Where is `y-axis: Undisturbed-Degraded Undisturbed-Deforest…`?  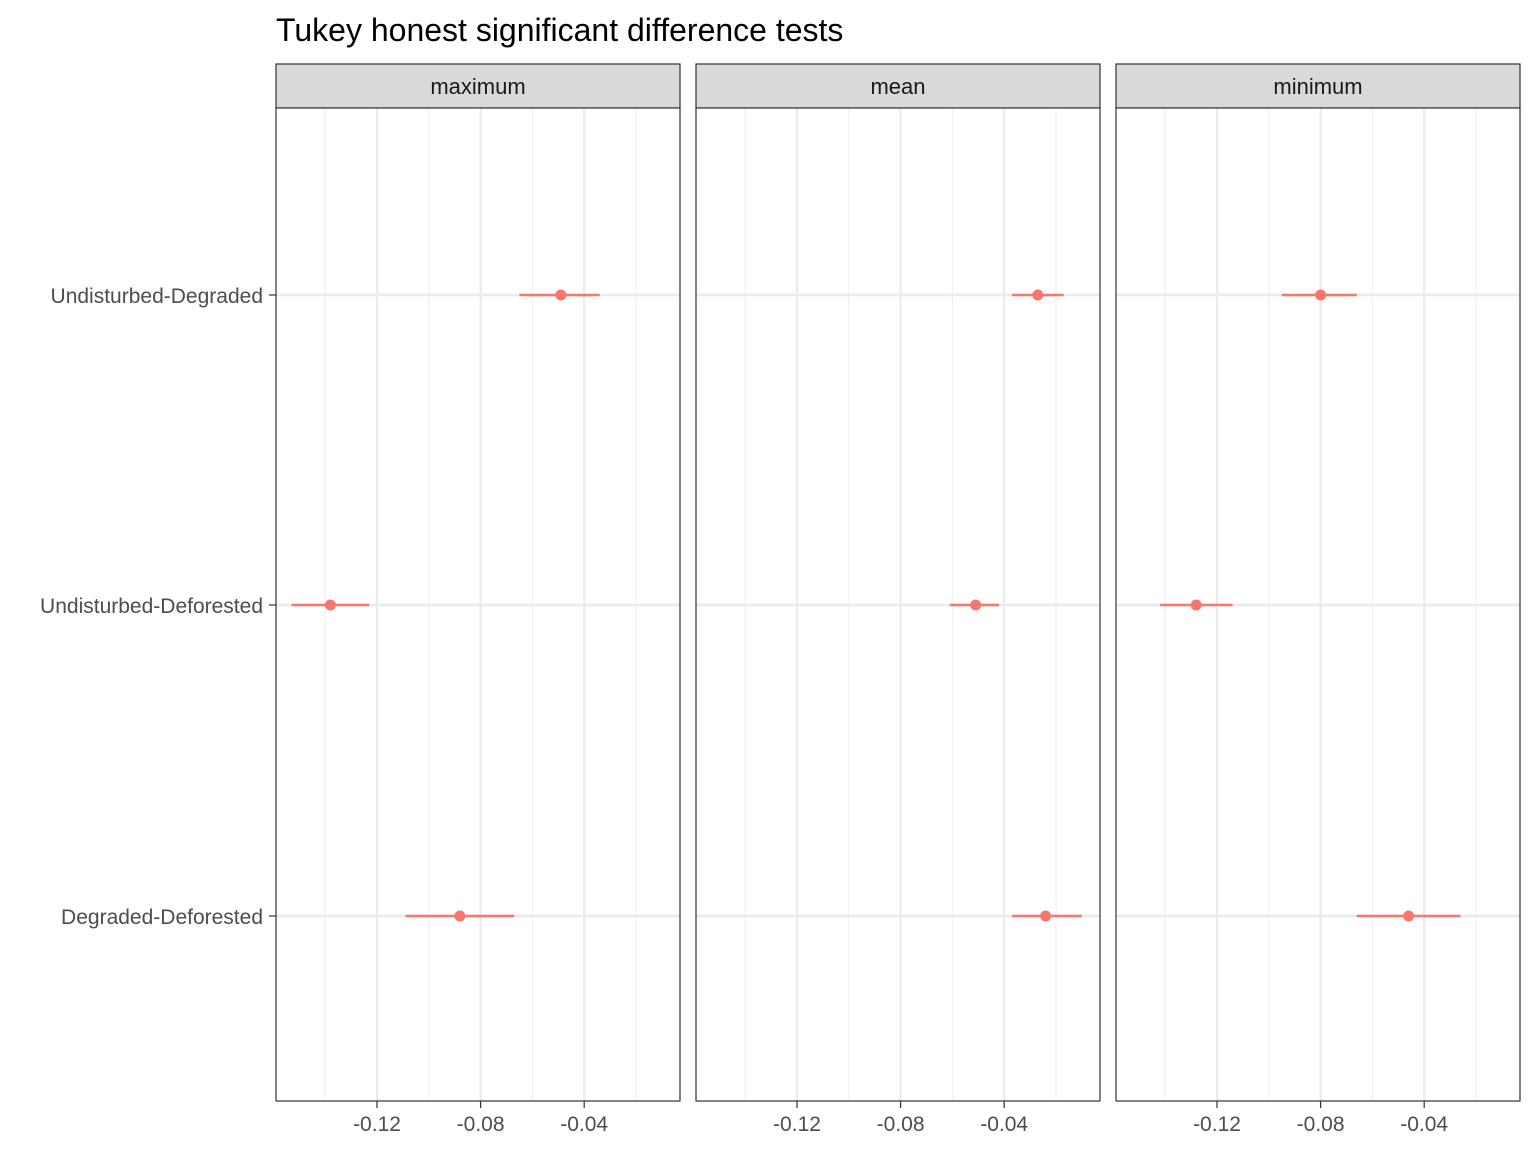
y-axis: Undisturbed-Degraded Undisturbed-Deforest… is located at coordinates (158, 607).